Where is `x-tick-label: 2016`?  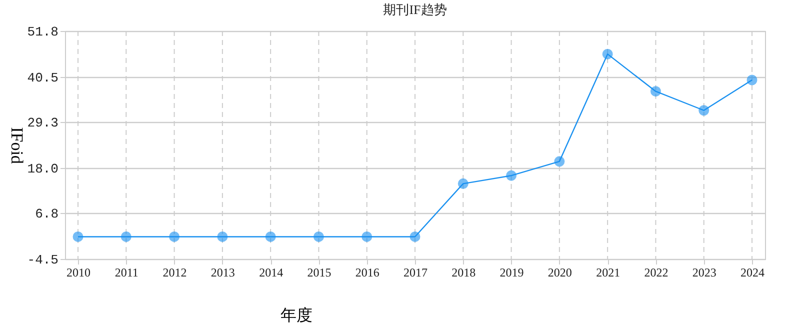
x-tick-label: 2016 is located at coordinates (367, 273).